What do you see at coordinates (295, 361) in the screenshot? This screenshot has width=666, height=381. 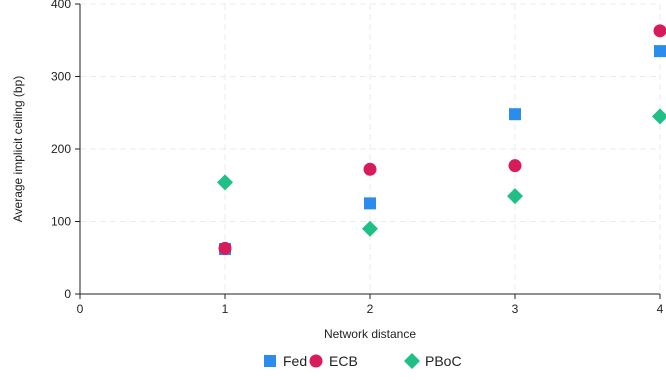 I see `legend-label-fed: Fed` at bounding box center [295, 361].